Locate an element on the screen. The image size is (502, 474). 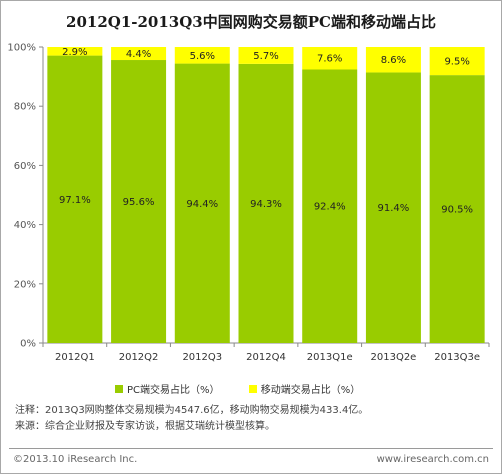
data-label-pc: 94.4% is located at coordinates (202, 204).